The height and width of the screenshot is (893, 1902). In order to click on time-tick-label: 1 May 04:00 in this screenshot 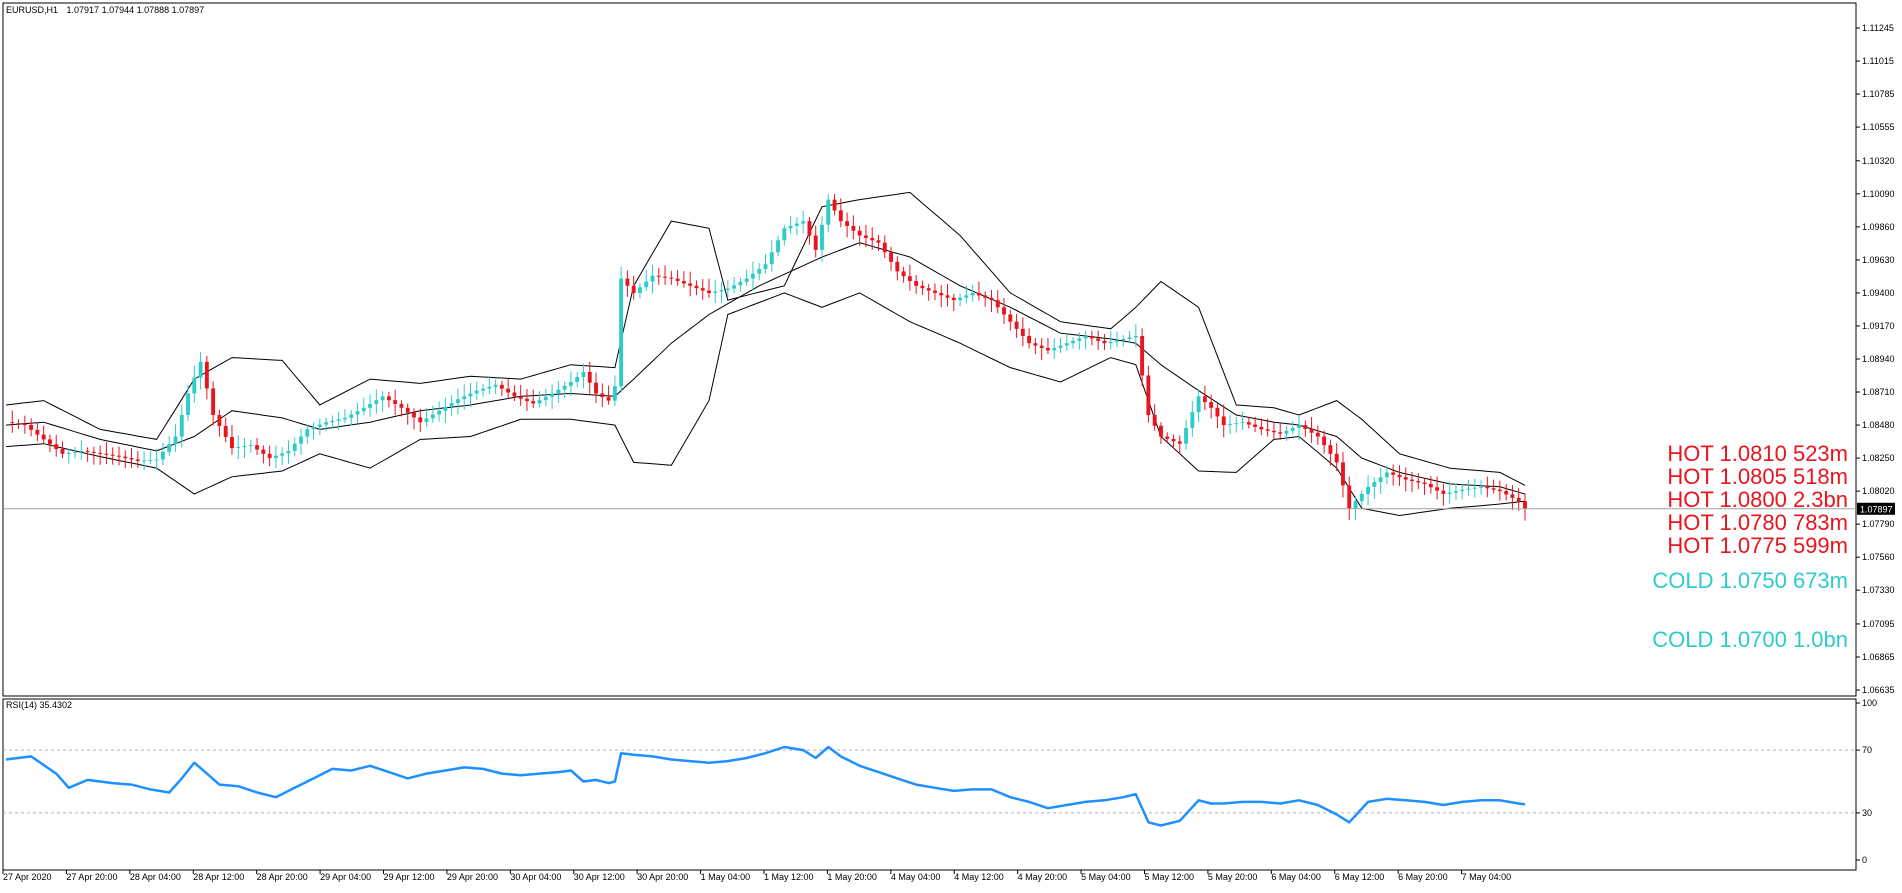, I will do `click(726, 877)`.